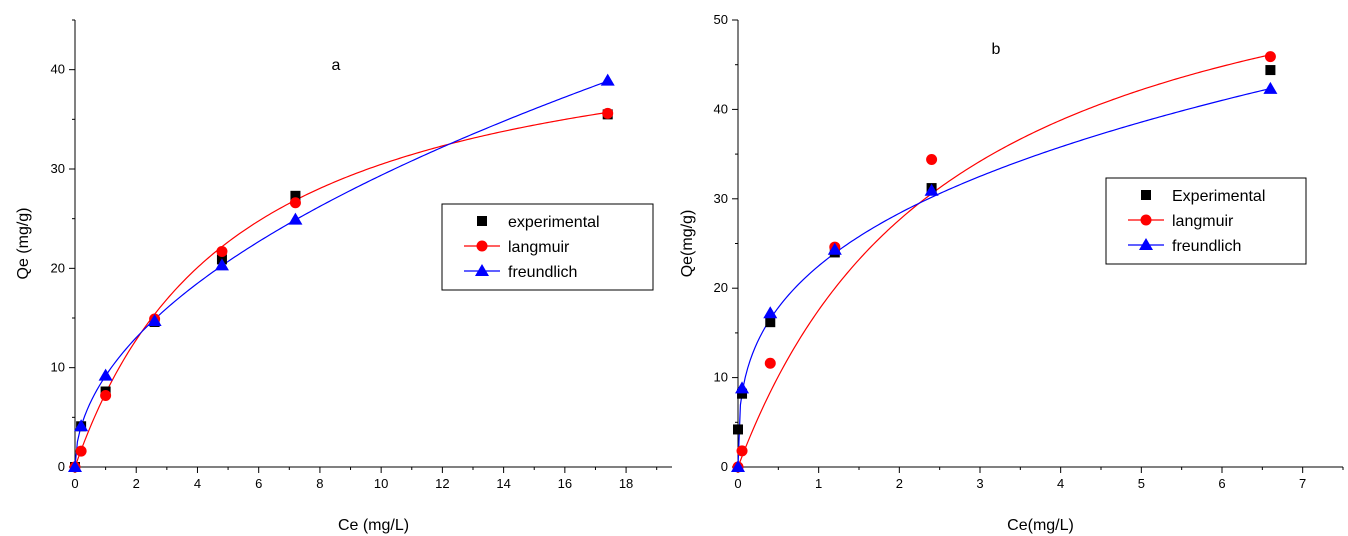 This screenshot has height=536, width=1348. What do you see at coordinates (373, 525) in the screenshot?
I see `x-axis-title: Ce (mg/L)` at bounding box center [373, 525].